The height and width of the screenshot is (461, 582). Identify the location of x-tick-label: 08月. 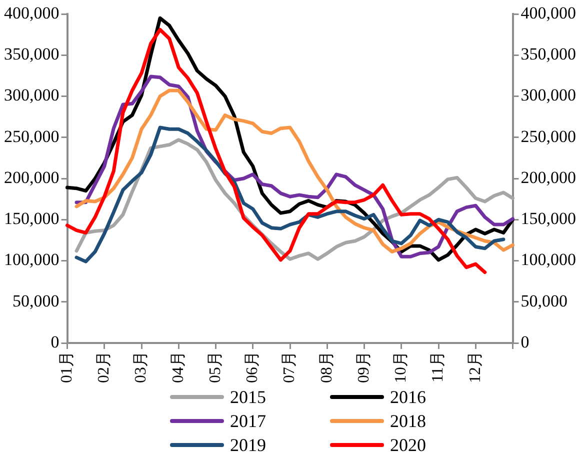
(327, 367).